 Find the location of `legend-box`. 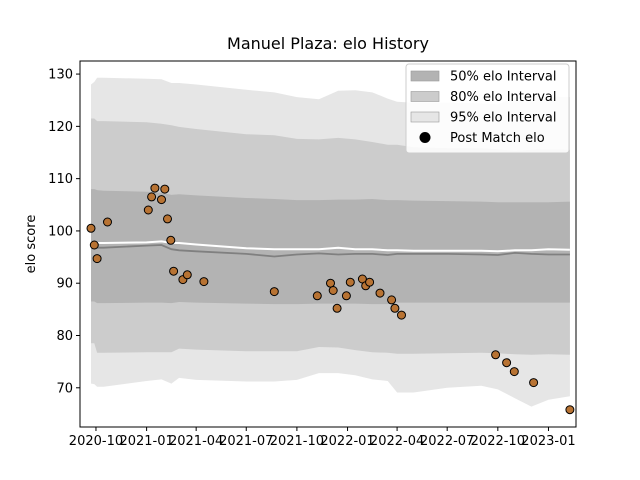

legend-box is located at coordinates (487, 108).